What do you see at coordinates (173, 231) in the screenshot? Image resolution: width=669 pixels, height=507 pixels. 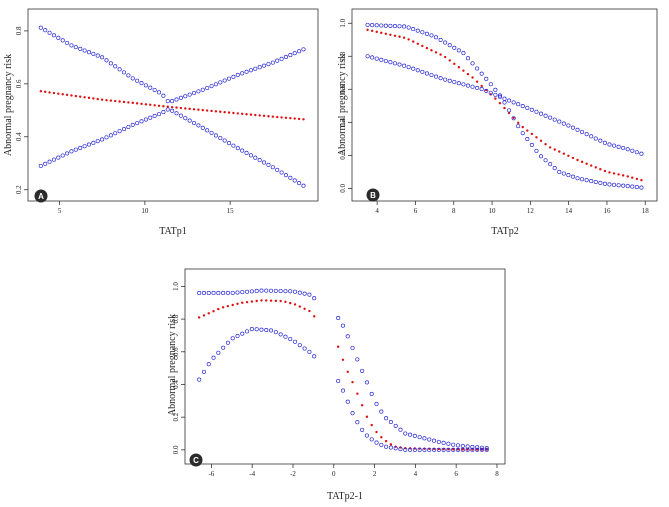 I see `panel-a-x-axis-label: TATp1` at bounding box center [173, 231].